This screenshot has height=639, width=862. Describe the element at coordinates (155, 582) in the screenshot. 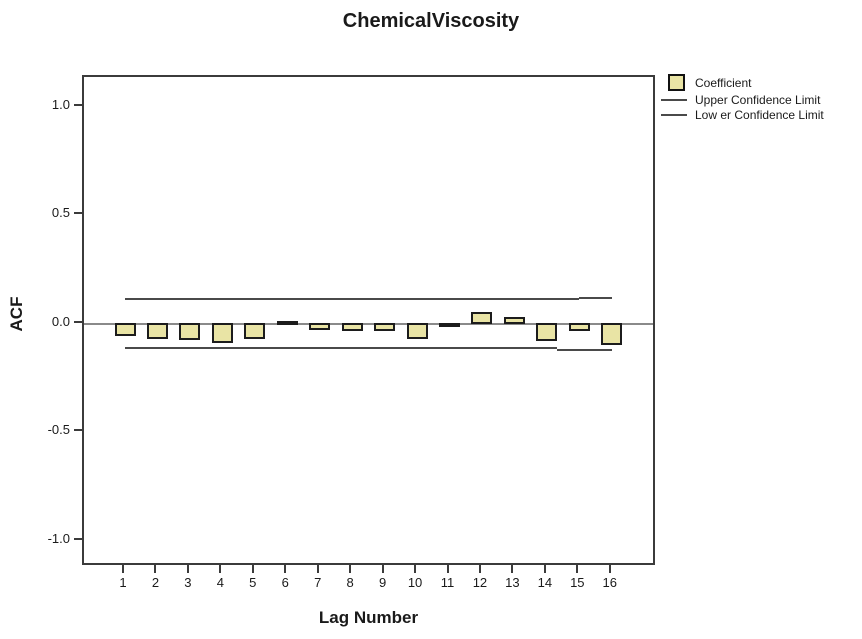

I see `x-tick-label: 2` at that location.